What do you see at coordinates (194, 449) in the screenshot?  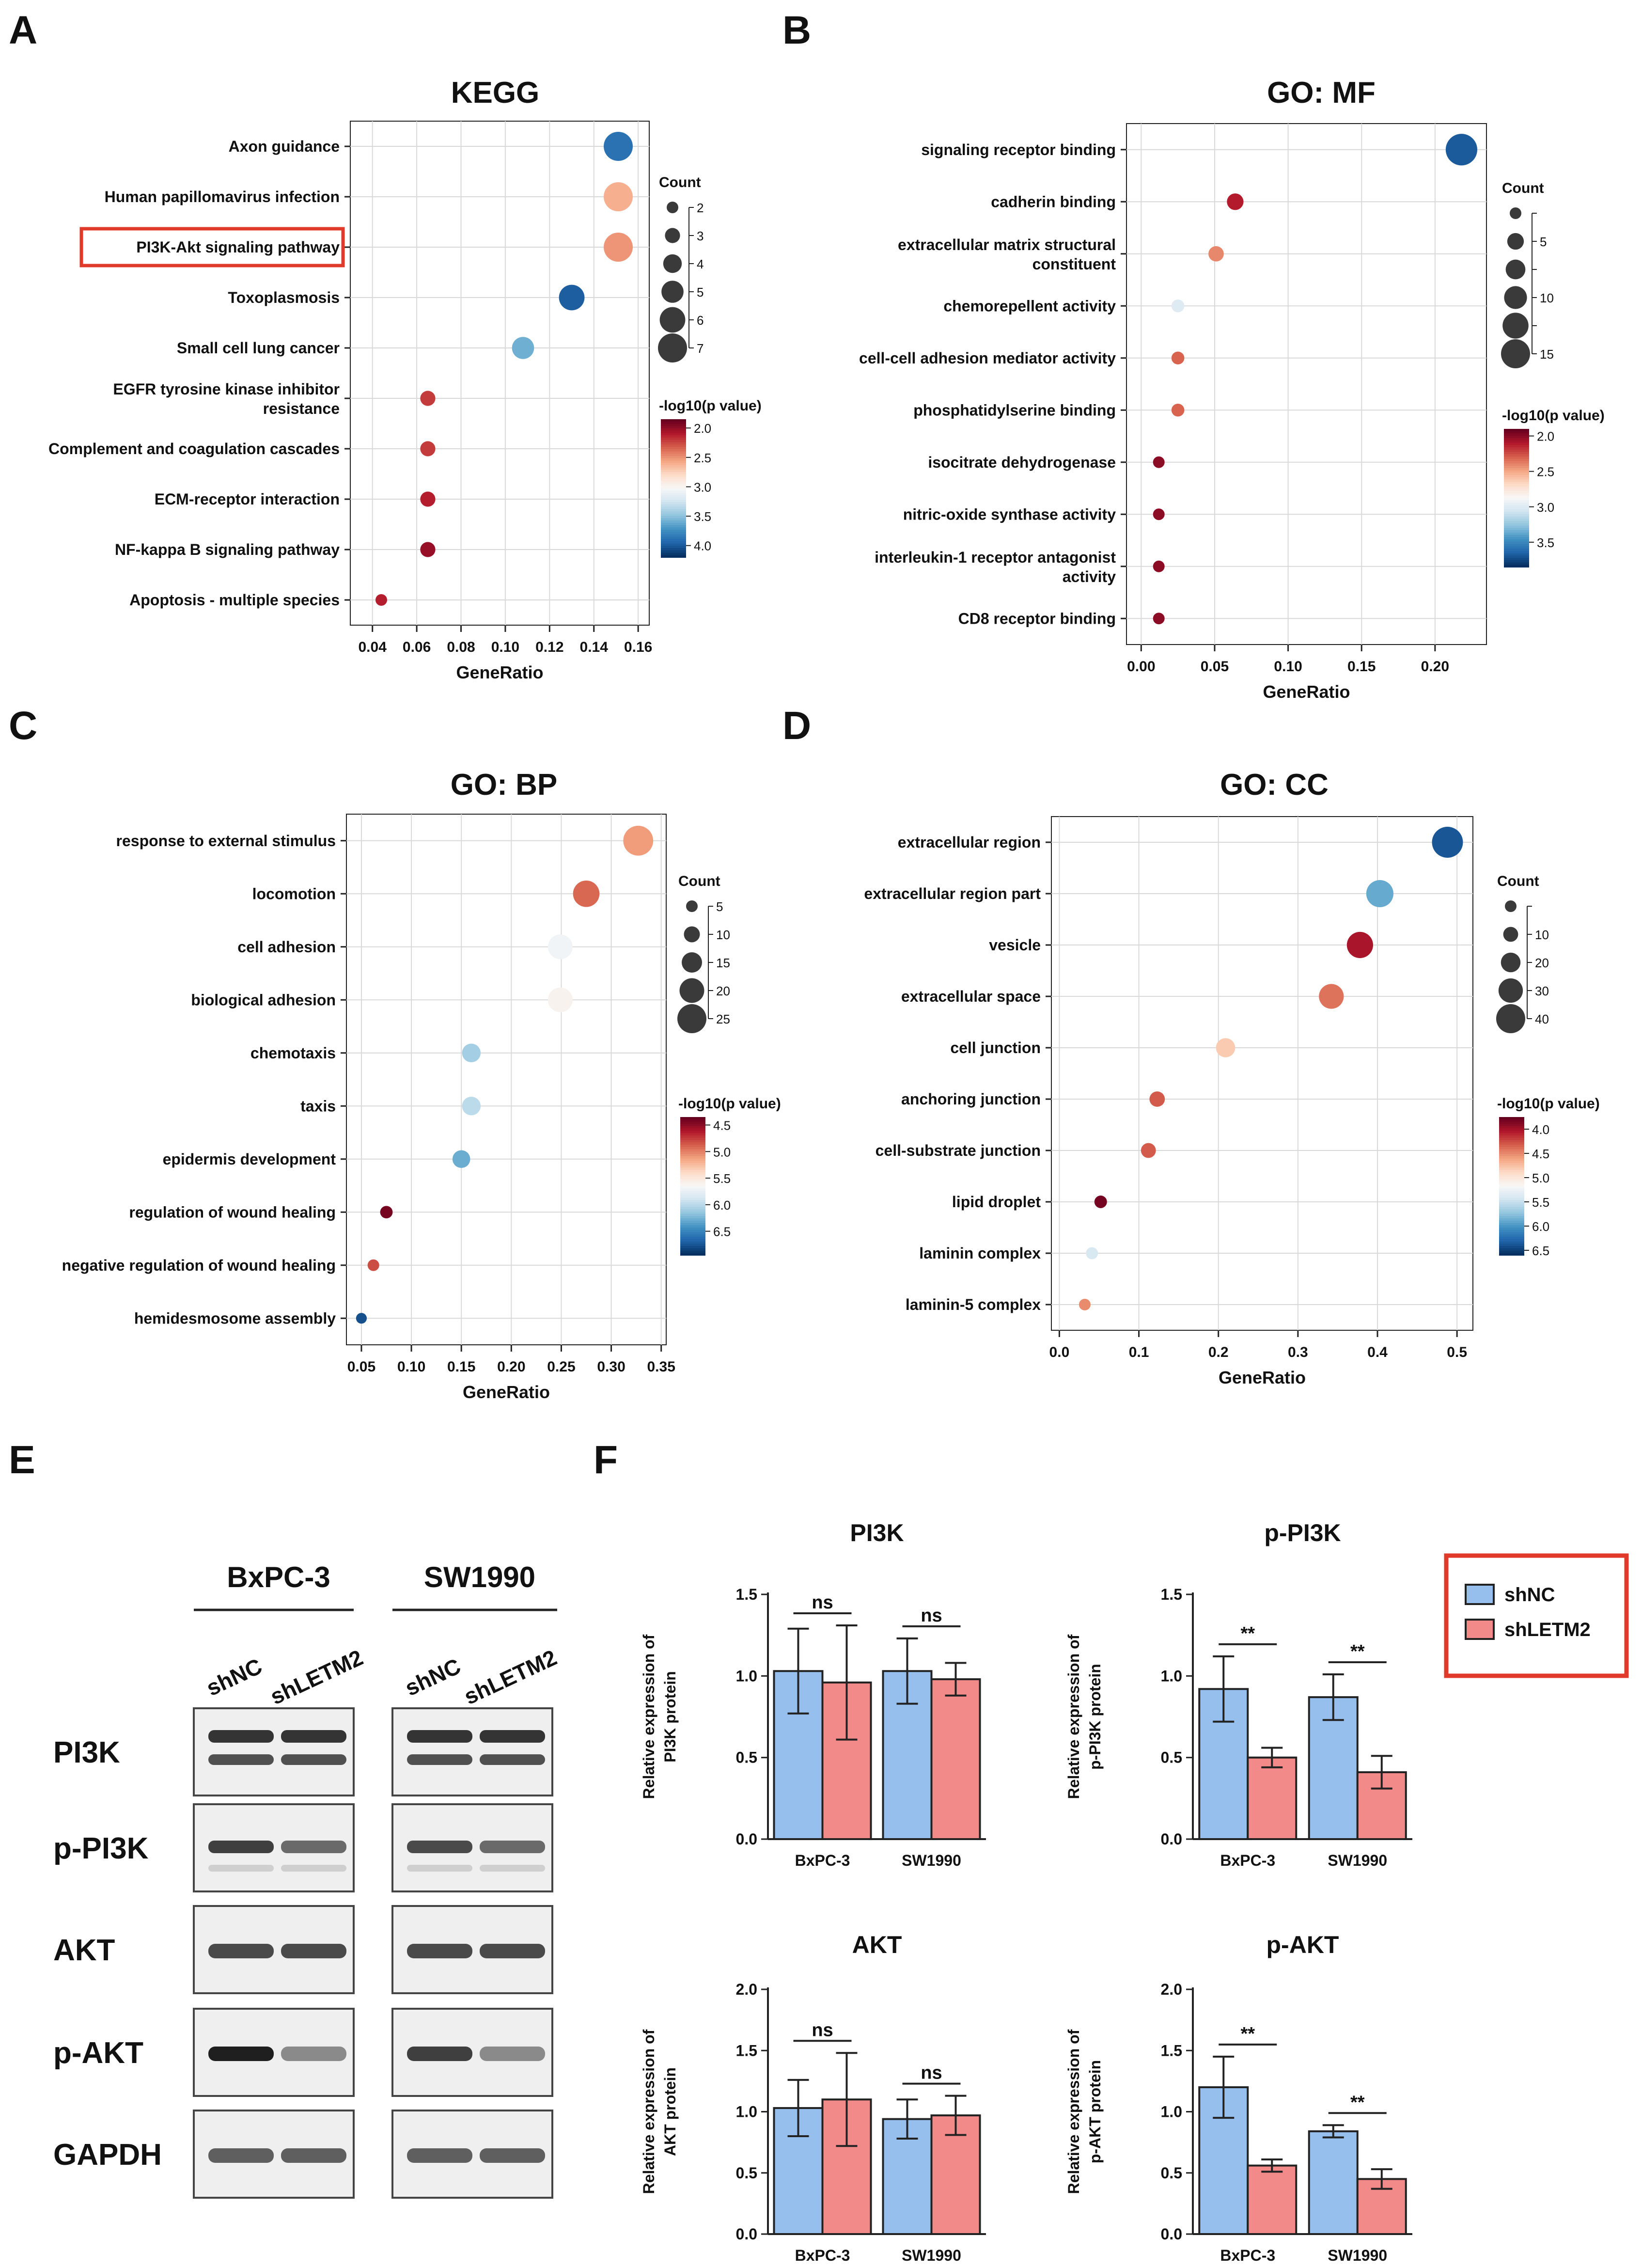 I see `term-label: Complement and coagulation cascades` at bounding box center [194, 449].